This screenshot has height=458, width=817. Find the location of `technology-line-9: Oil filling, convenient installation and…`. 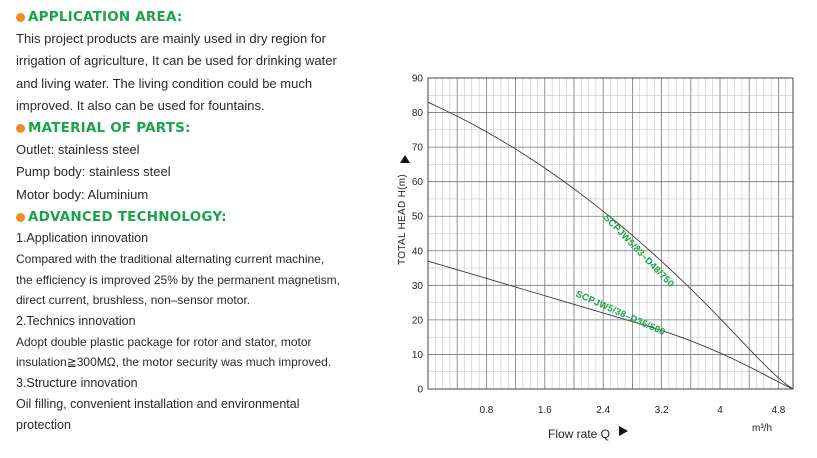

technology-line-9: Oil filling, convenient installation and… is located at coordinates (158, 403).